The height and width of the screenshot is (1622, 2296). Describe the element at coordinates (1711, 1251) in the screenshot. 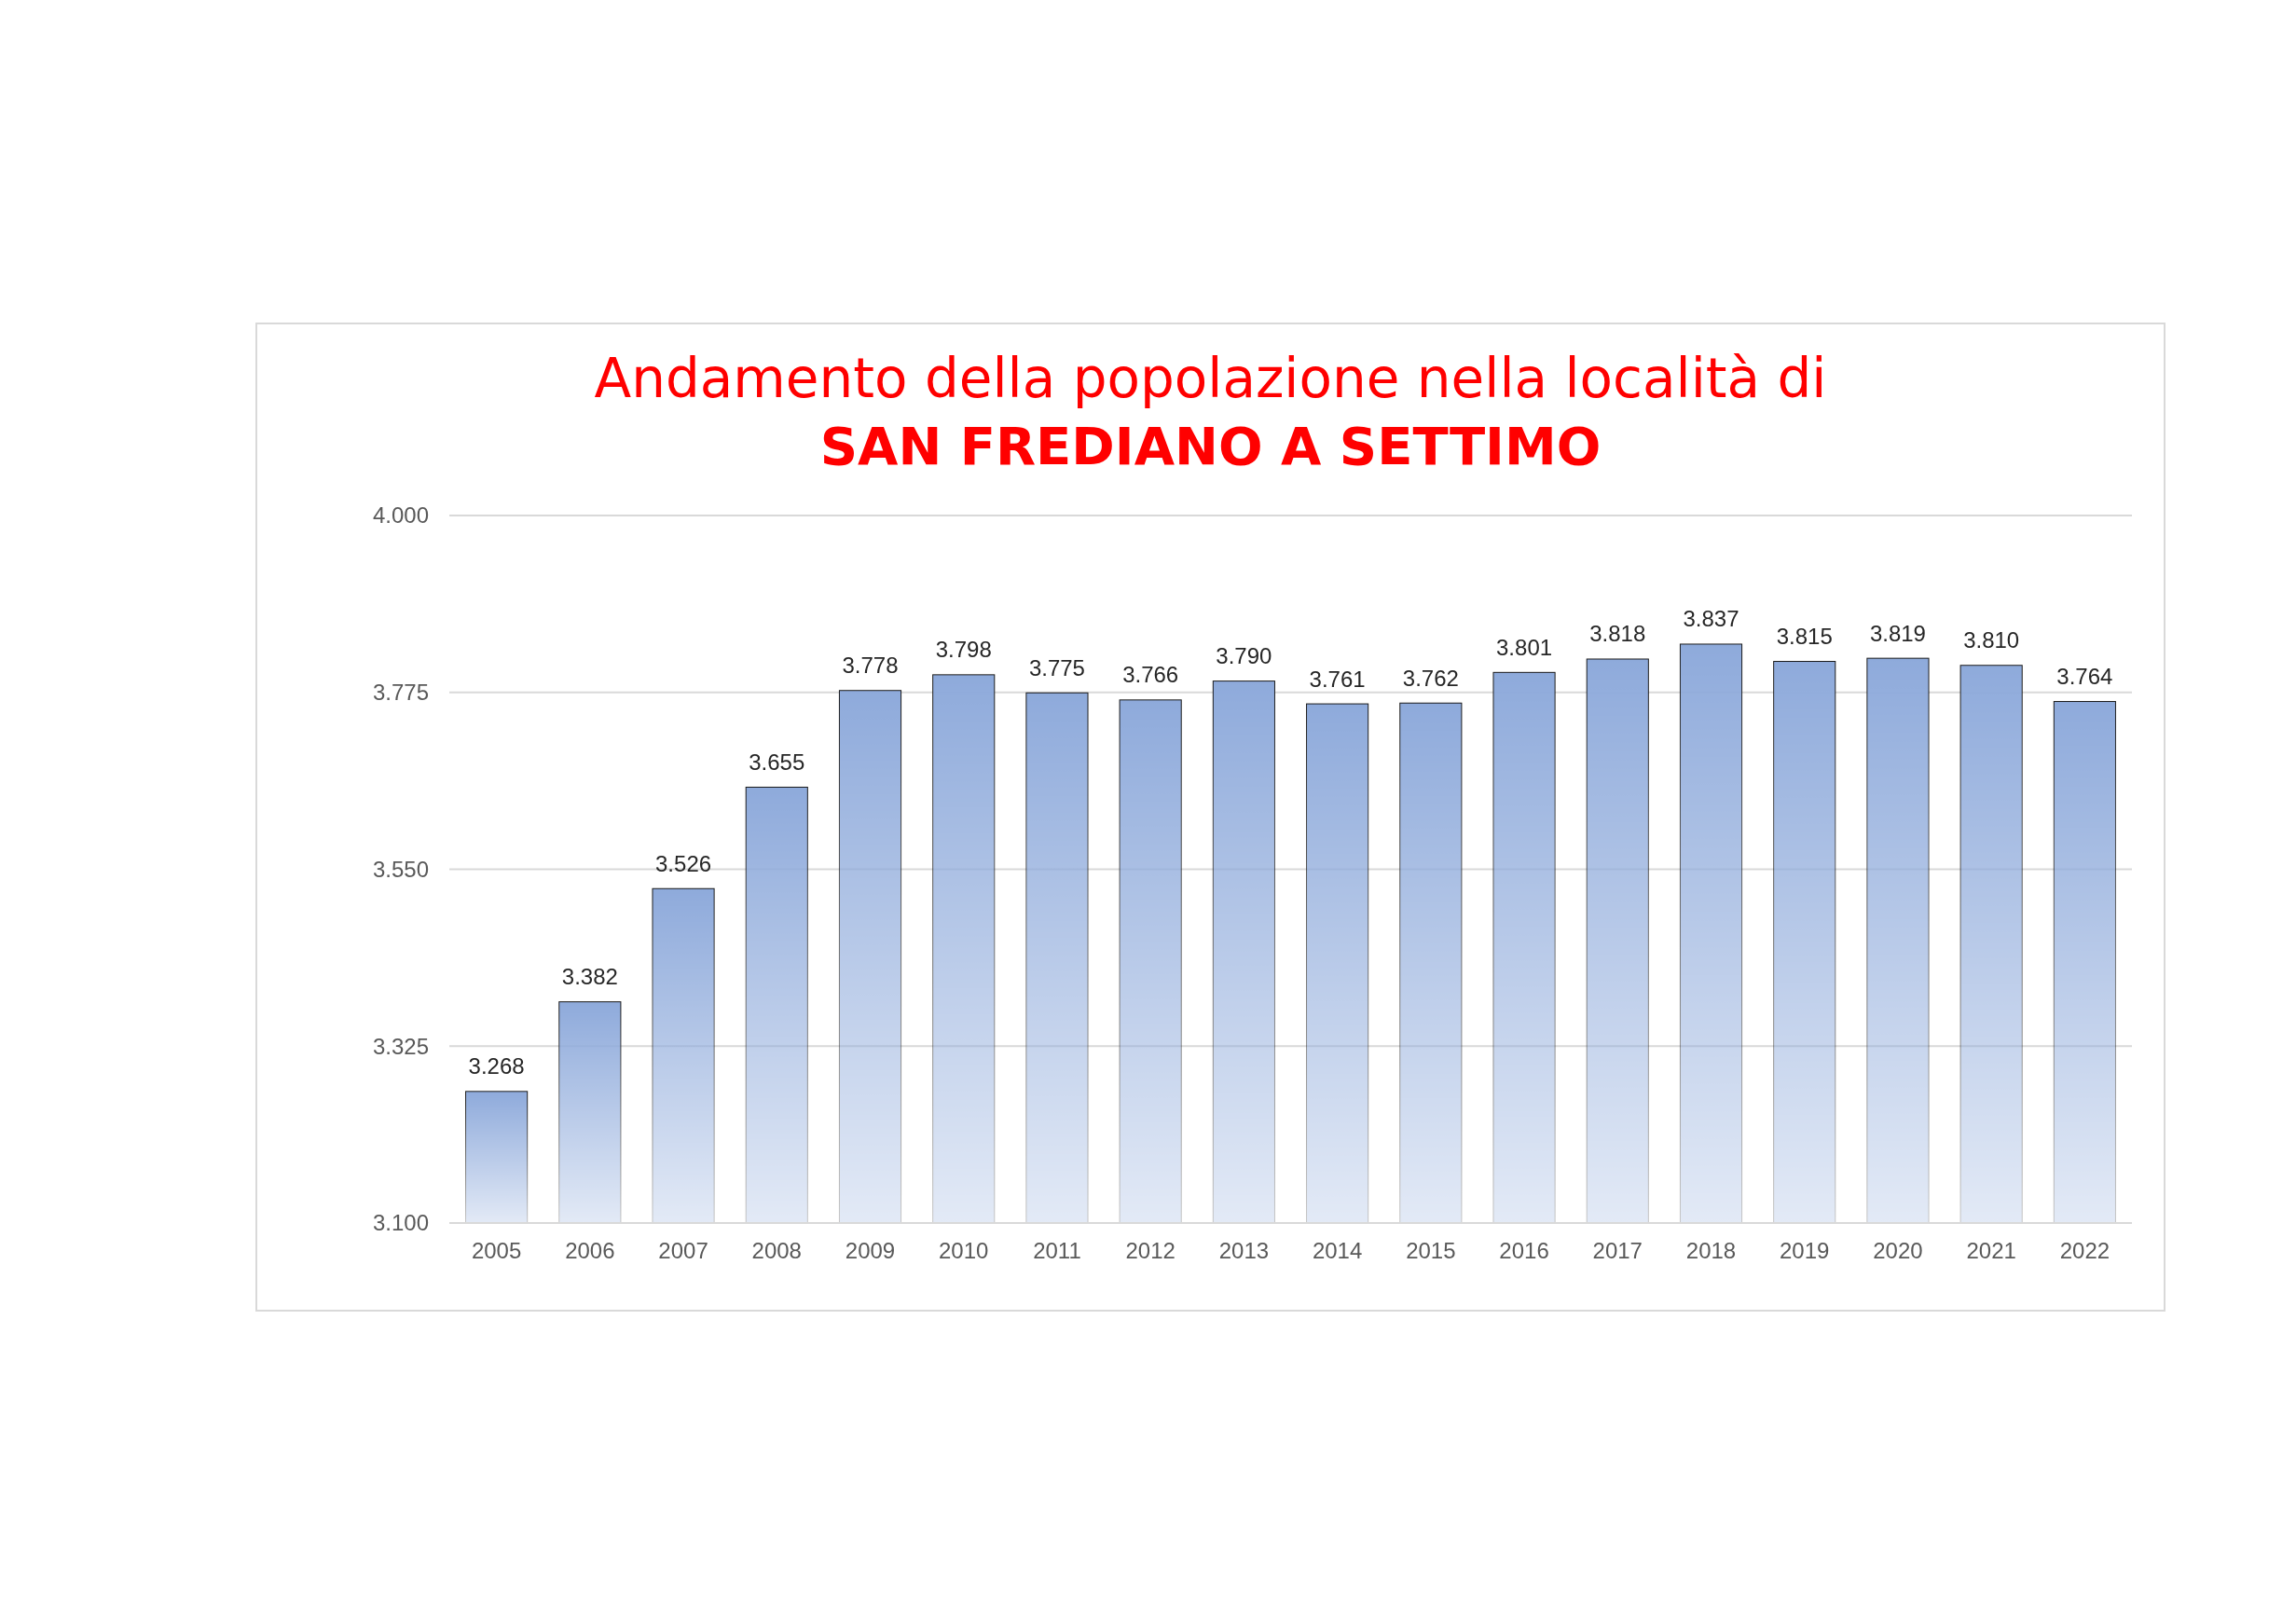

I see `x-tick-label: 2018` at that location.